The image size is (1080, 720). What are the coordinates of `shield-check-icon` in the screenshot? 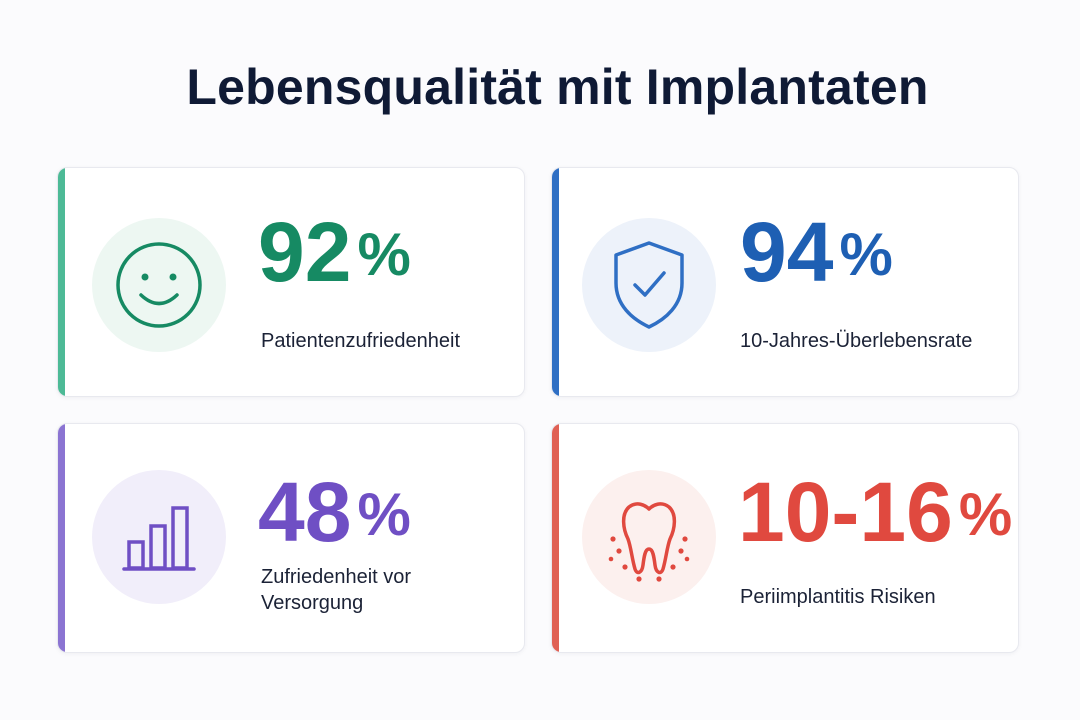 It's located at (649, 285).